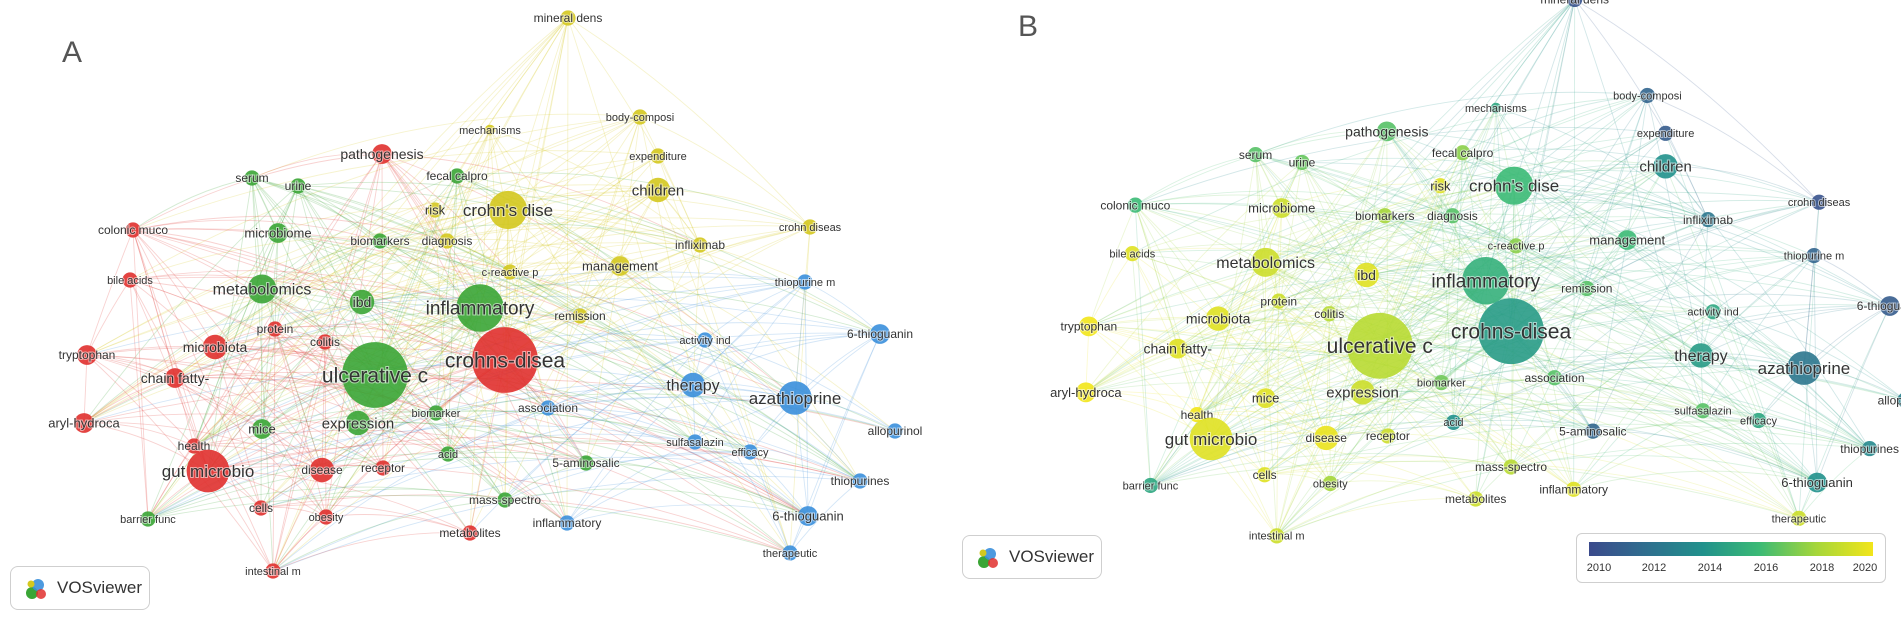 This screenshot has height=617, width=1901. Describe the element at coordinates (705, 340) in the screenshot. I see `keyword-node-activity-ind` at that location.